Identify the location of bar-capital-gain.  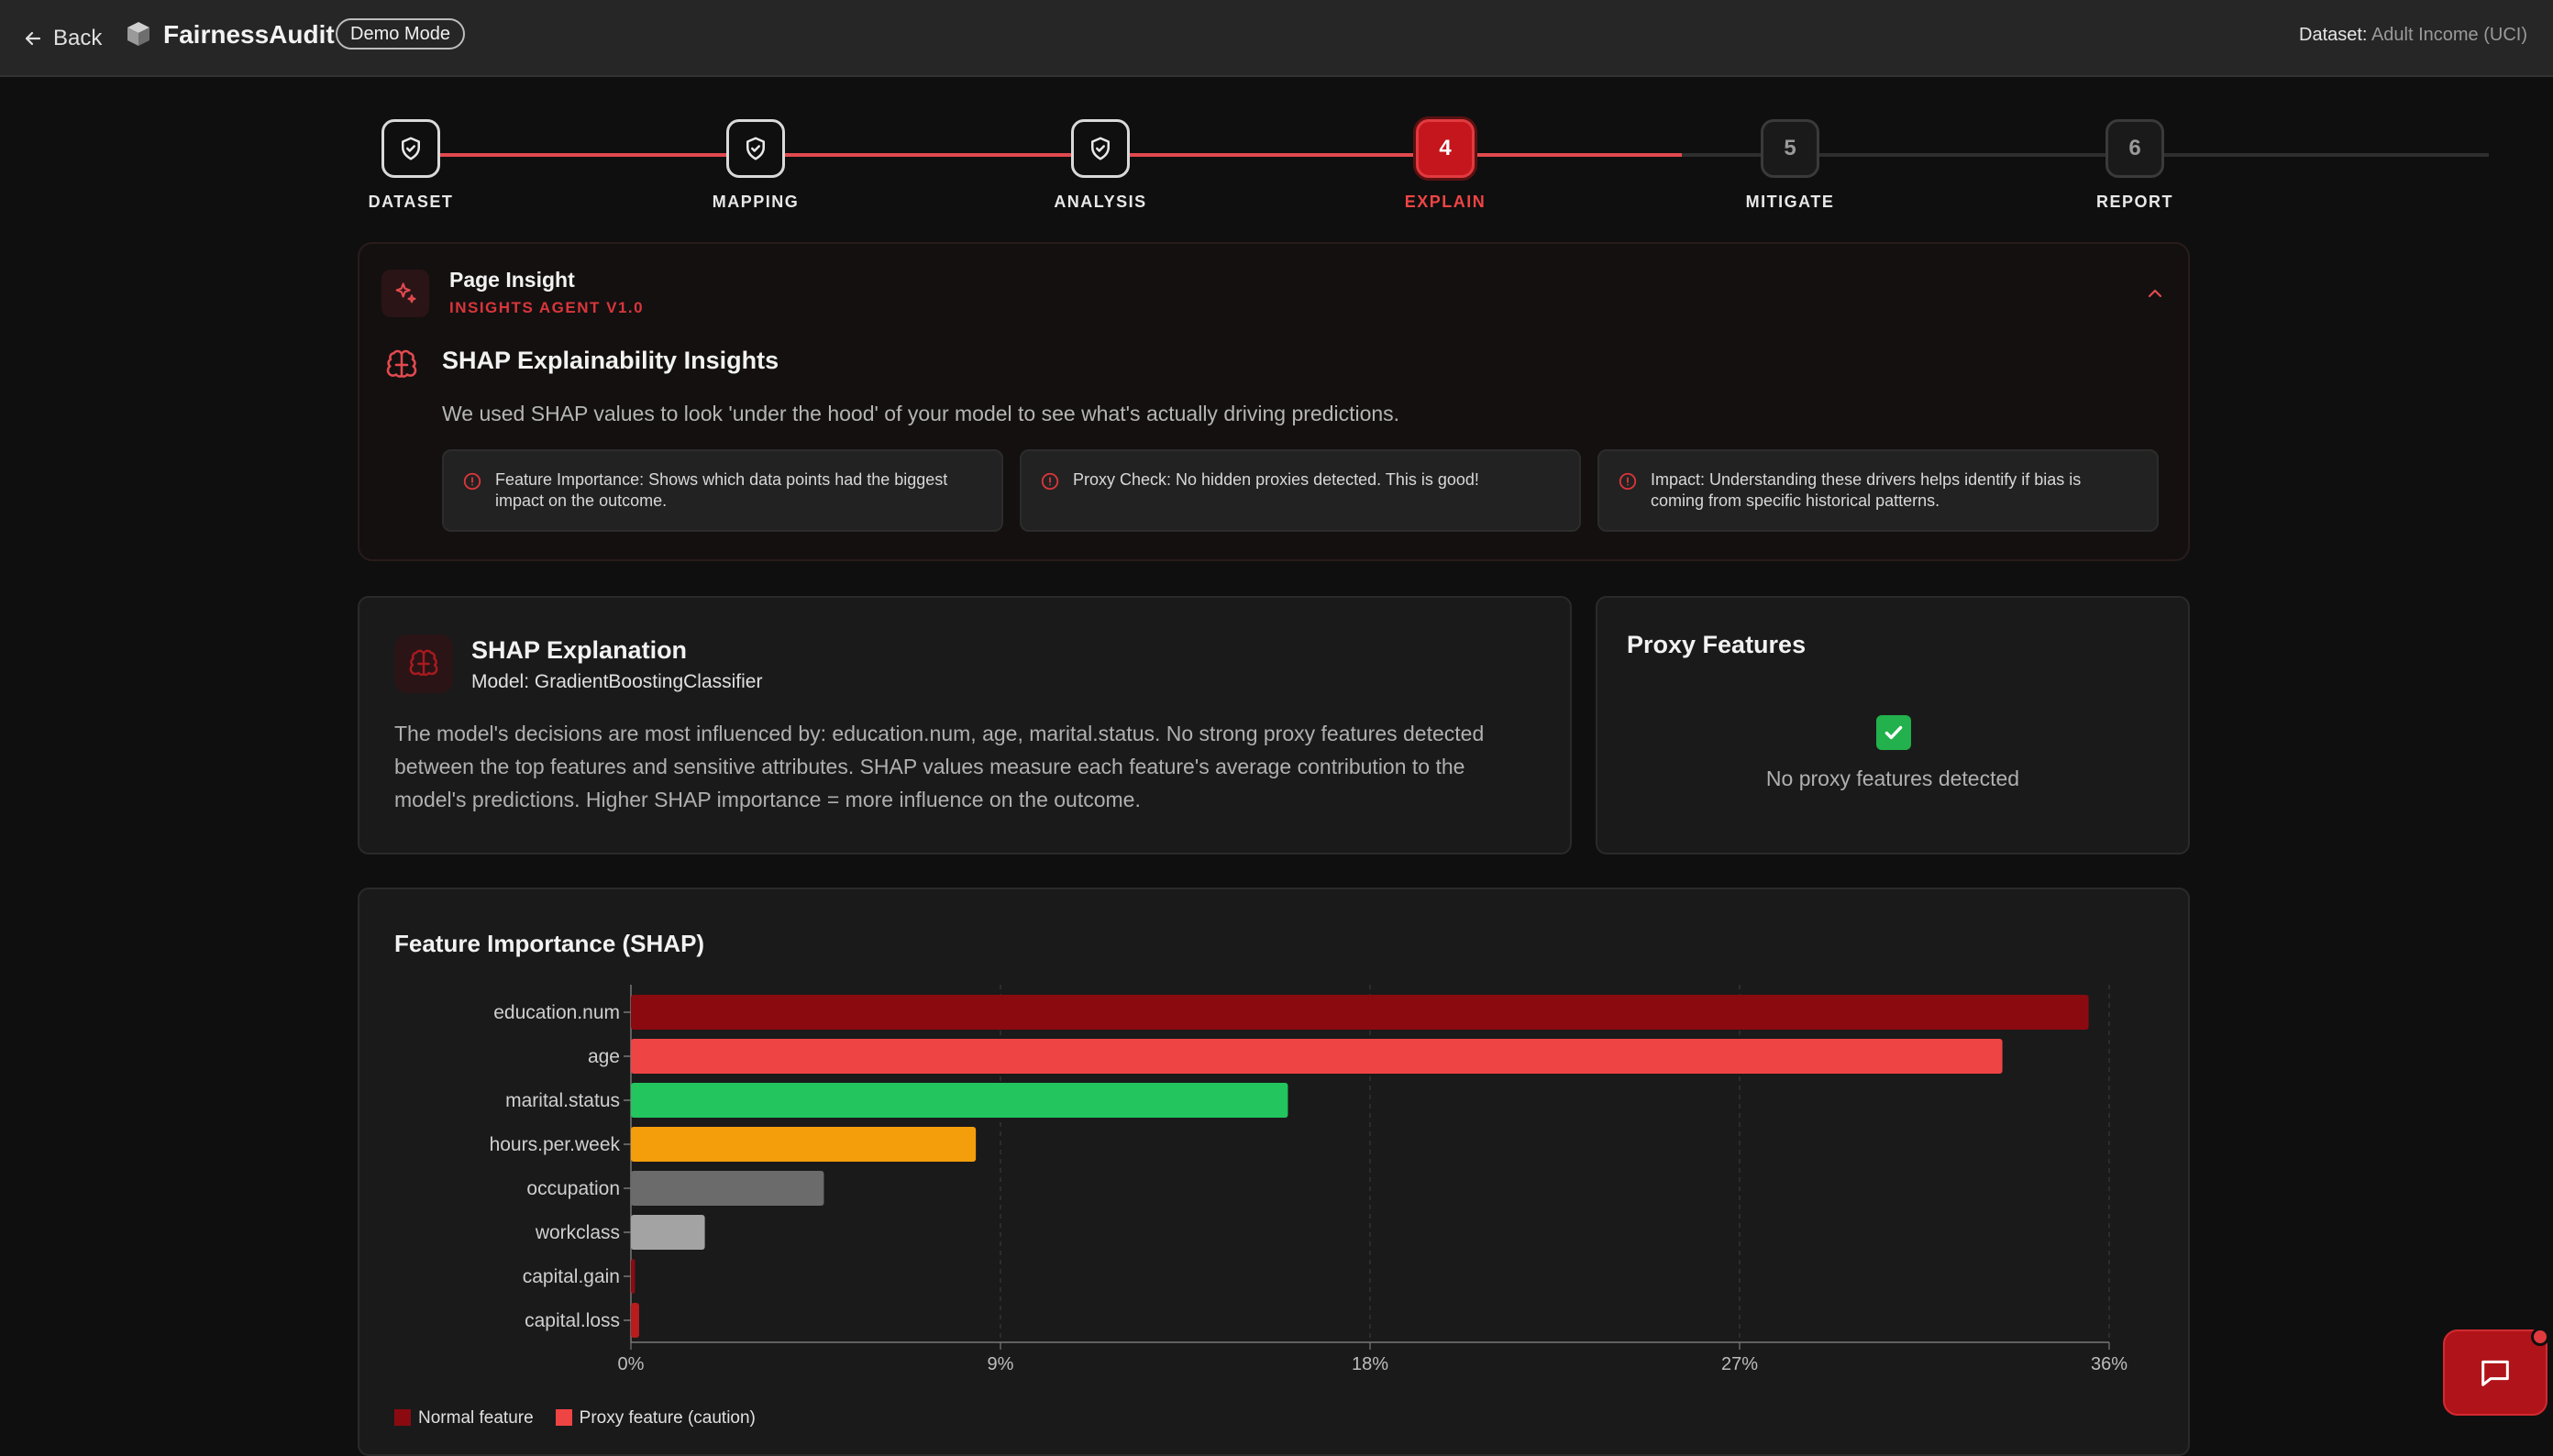
(633, 1276).